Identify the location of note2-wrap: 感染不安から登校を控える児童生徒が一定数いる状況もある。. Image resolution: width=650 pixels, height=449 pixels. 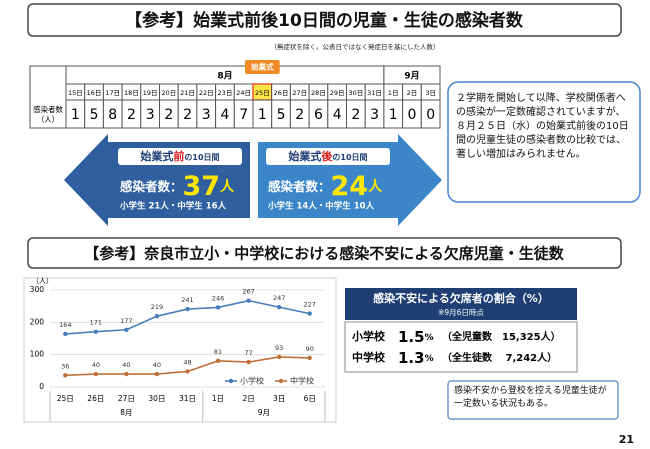
(530, 397).